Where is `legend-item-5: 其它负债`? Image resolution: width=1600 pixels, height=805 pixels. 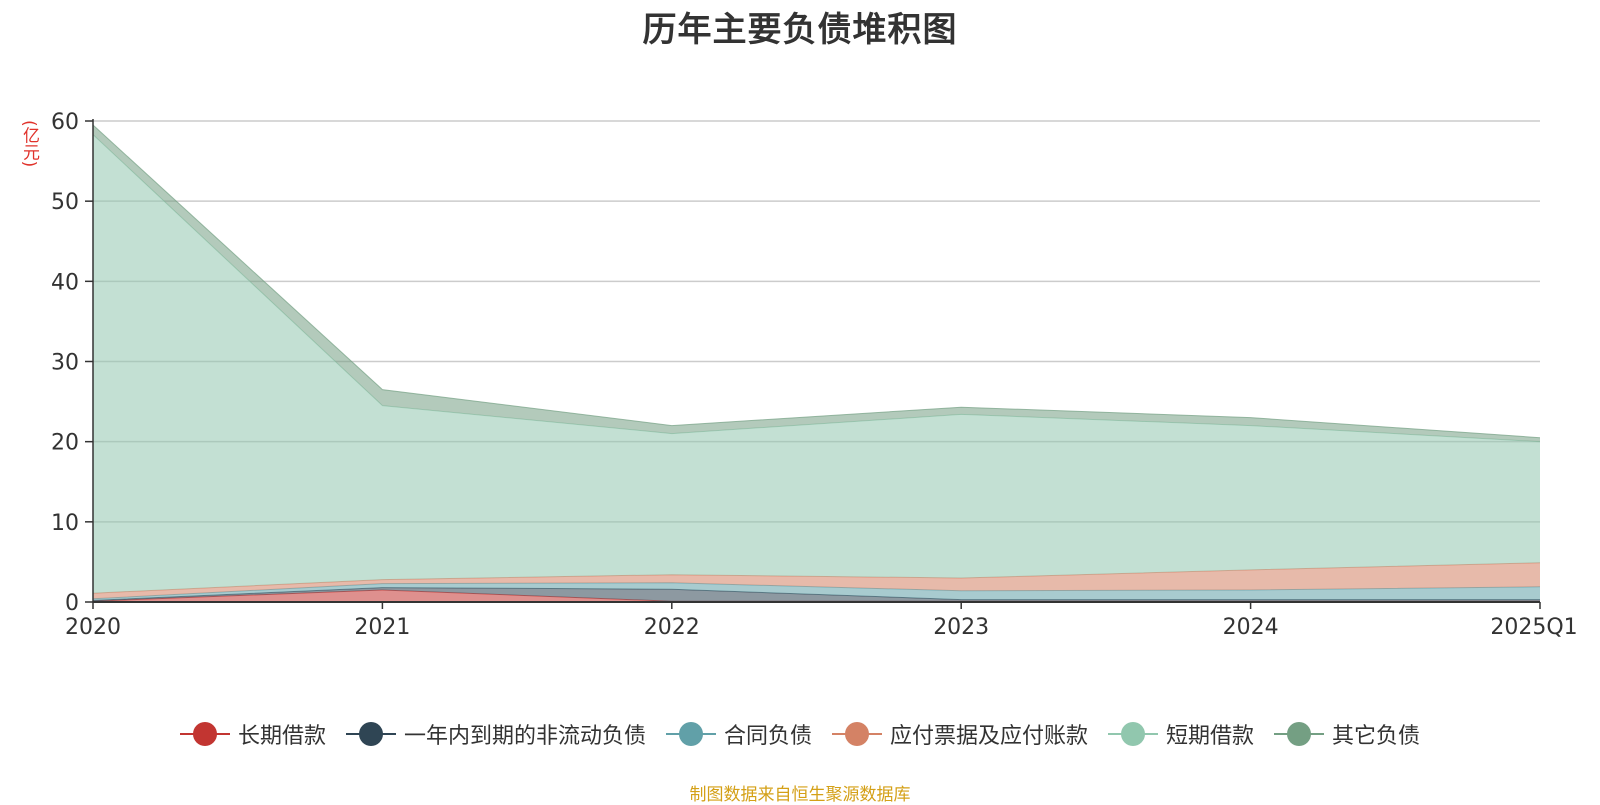
legend-item-5: 其它负债 is located at coordinates (1347, 734).